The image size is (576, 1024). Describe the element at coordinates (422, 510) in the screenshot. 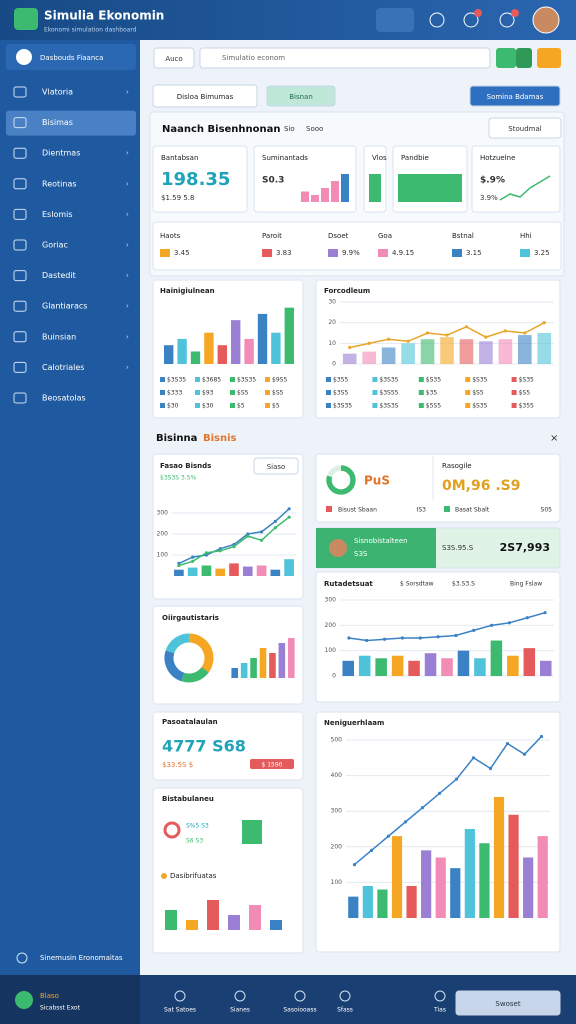

I see `label: IS3` at that location.